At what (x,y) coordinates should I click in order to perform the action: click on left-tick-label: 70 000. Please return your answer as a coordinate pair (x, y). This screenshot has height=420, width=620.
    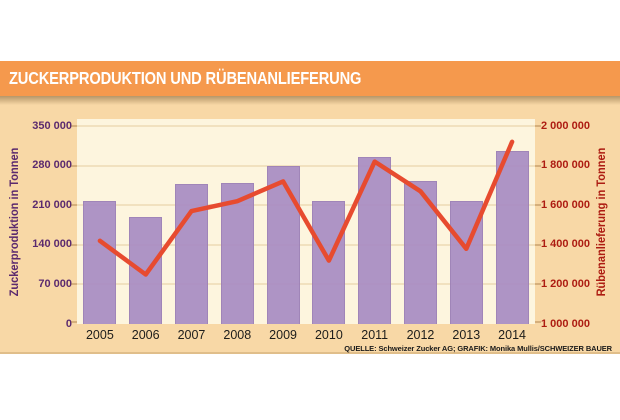
    Looking at the image, I should click on (55, 283).